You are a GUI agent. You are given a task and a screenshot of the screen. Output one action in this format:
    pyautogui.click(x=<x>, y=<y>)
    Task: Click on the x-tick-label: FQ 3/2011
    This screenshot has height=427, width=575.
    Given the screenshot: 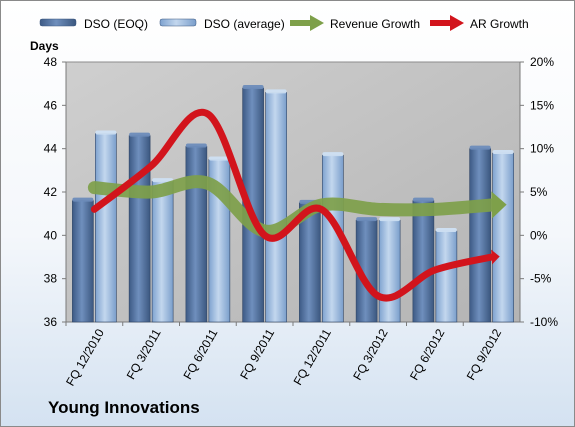 What is the action you would take?
    pyautogui.click(x=144, y=354)
    